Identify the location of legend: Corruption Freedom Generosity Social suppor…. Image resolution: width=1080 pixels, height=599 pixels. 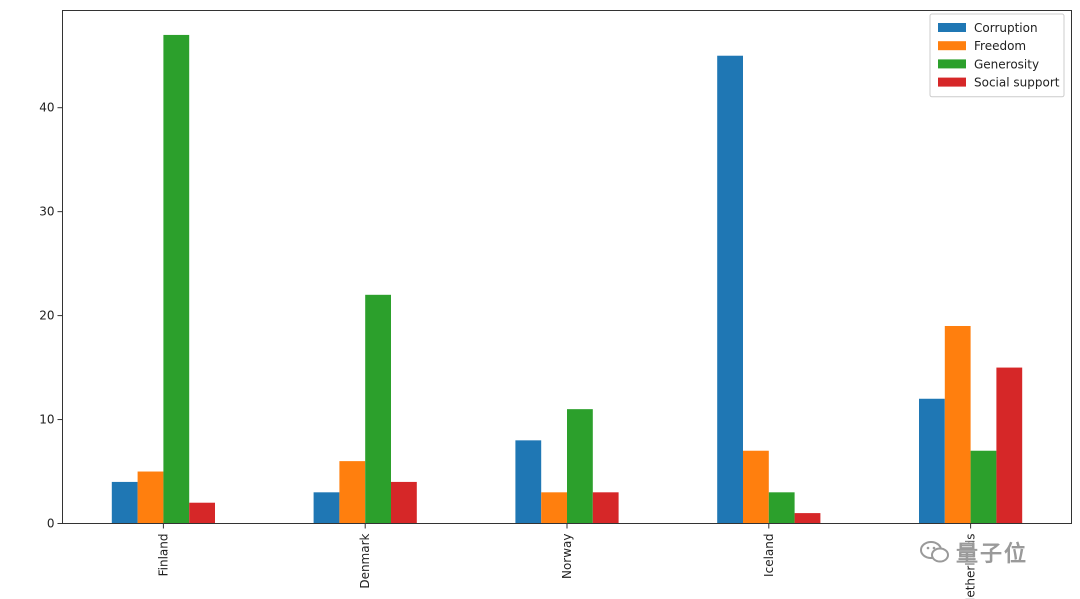
(997, 55).